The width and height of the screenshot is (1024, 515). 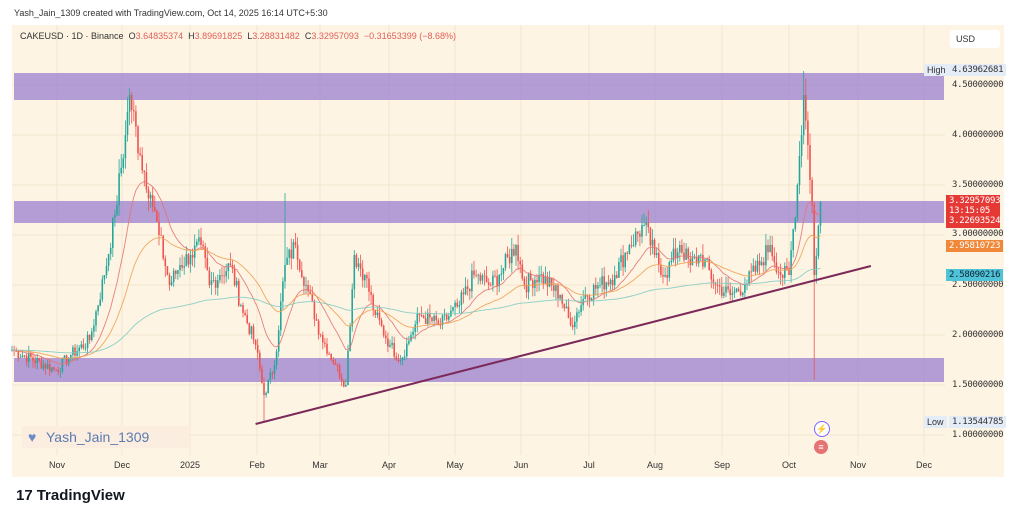 What do you see at coordinates (858, 465) in the screenshot?
I see `time-axis-label: Nov` at bounding box center [858, 465].